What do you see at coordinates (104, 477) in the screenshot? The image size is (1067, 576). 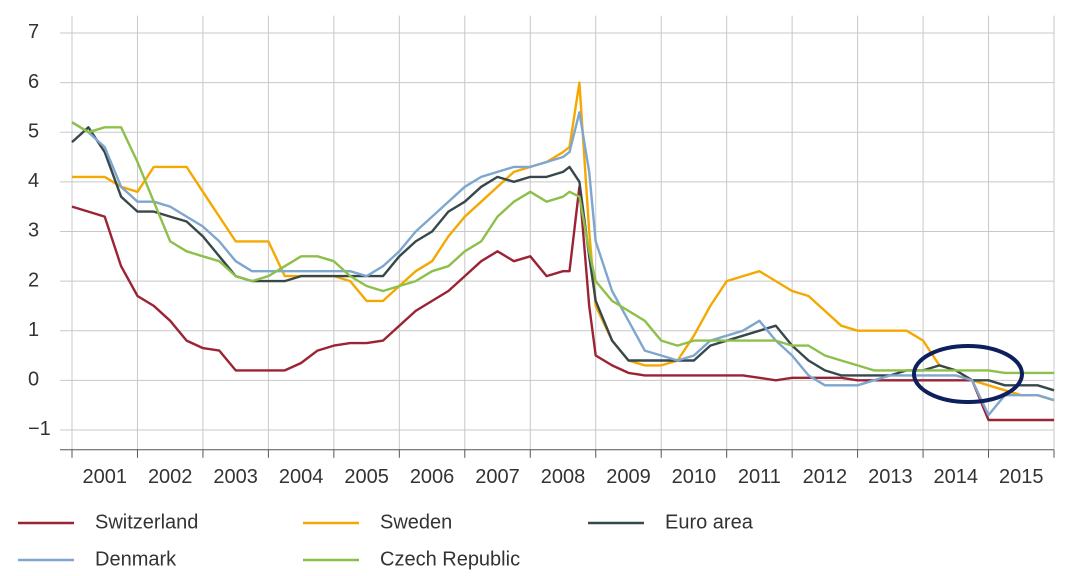 I see `x-tick-label: 2001` at bounding box center [104, 477].